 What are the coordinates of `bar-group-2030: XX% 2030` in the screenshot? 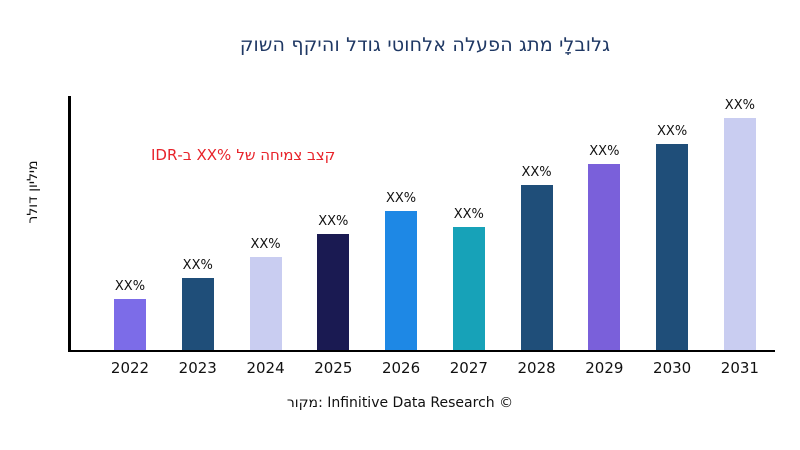 It's located at (672, 250).